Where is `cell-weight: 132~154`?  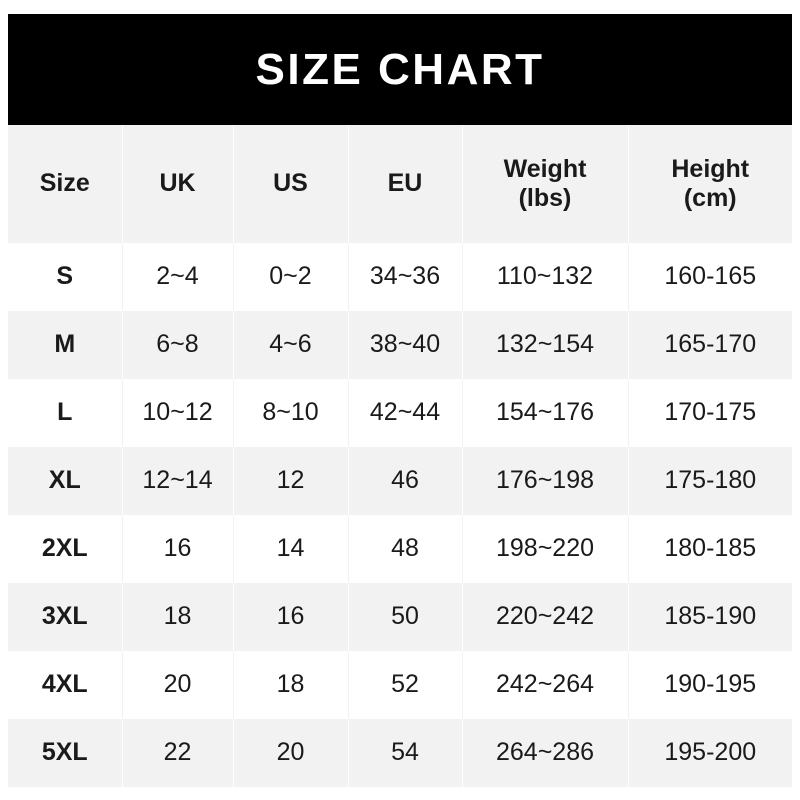 cell-weight: 132~154 is located at coordinates (545, 345).